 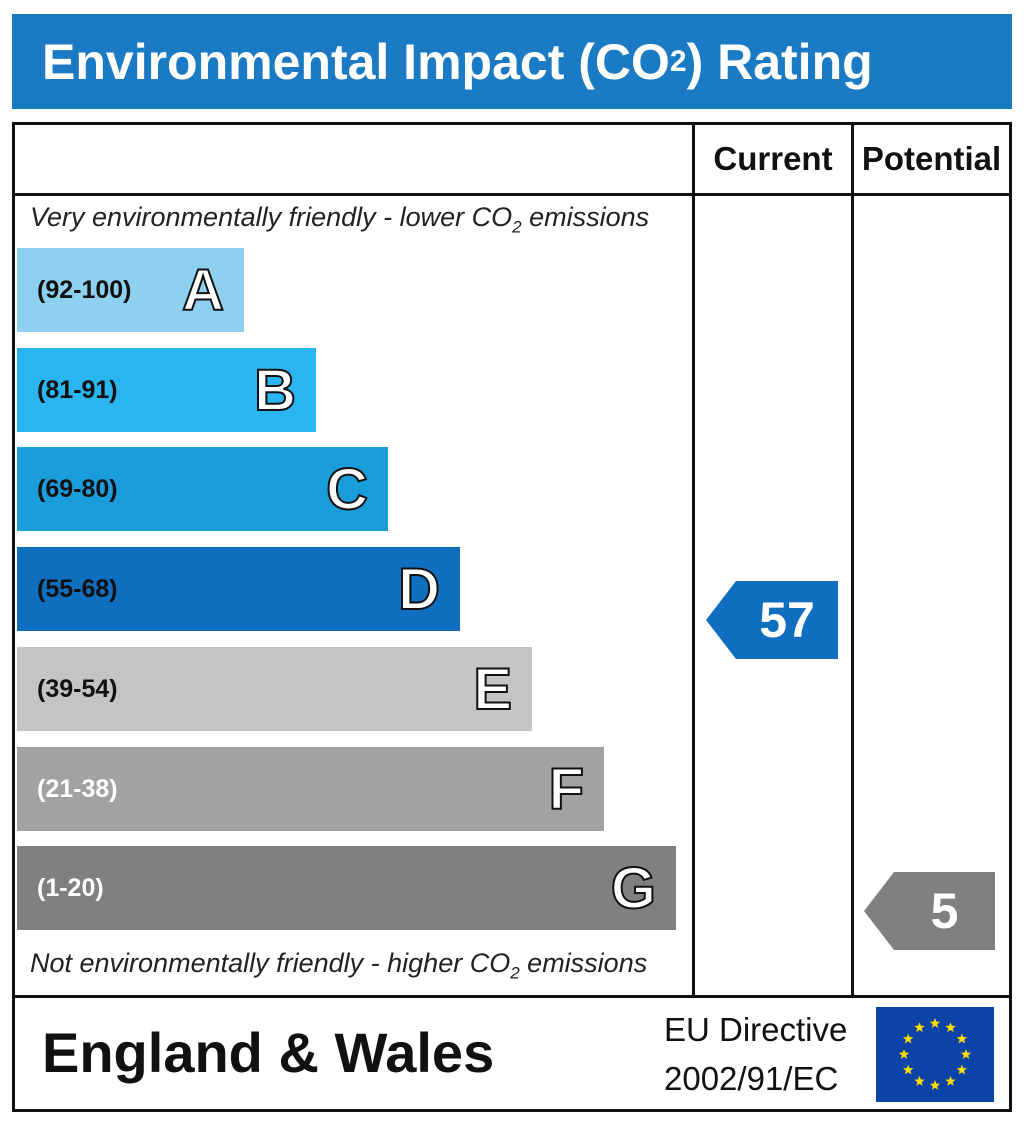 What do you see at coordinates (77, 688) in the screenshot?
I see `band-range-label: (39-54)` at bounding box center [77, 688].